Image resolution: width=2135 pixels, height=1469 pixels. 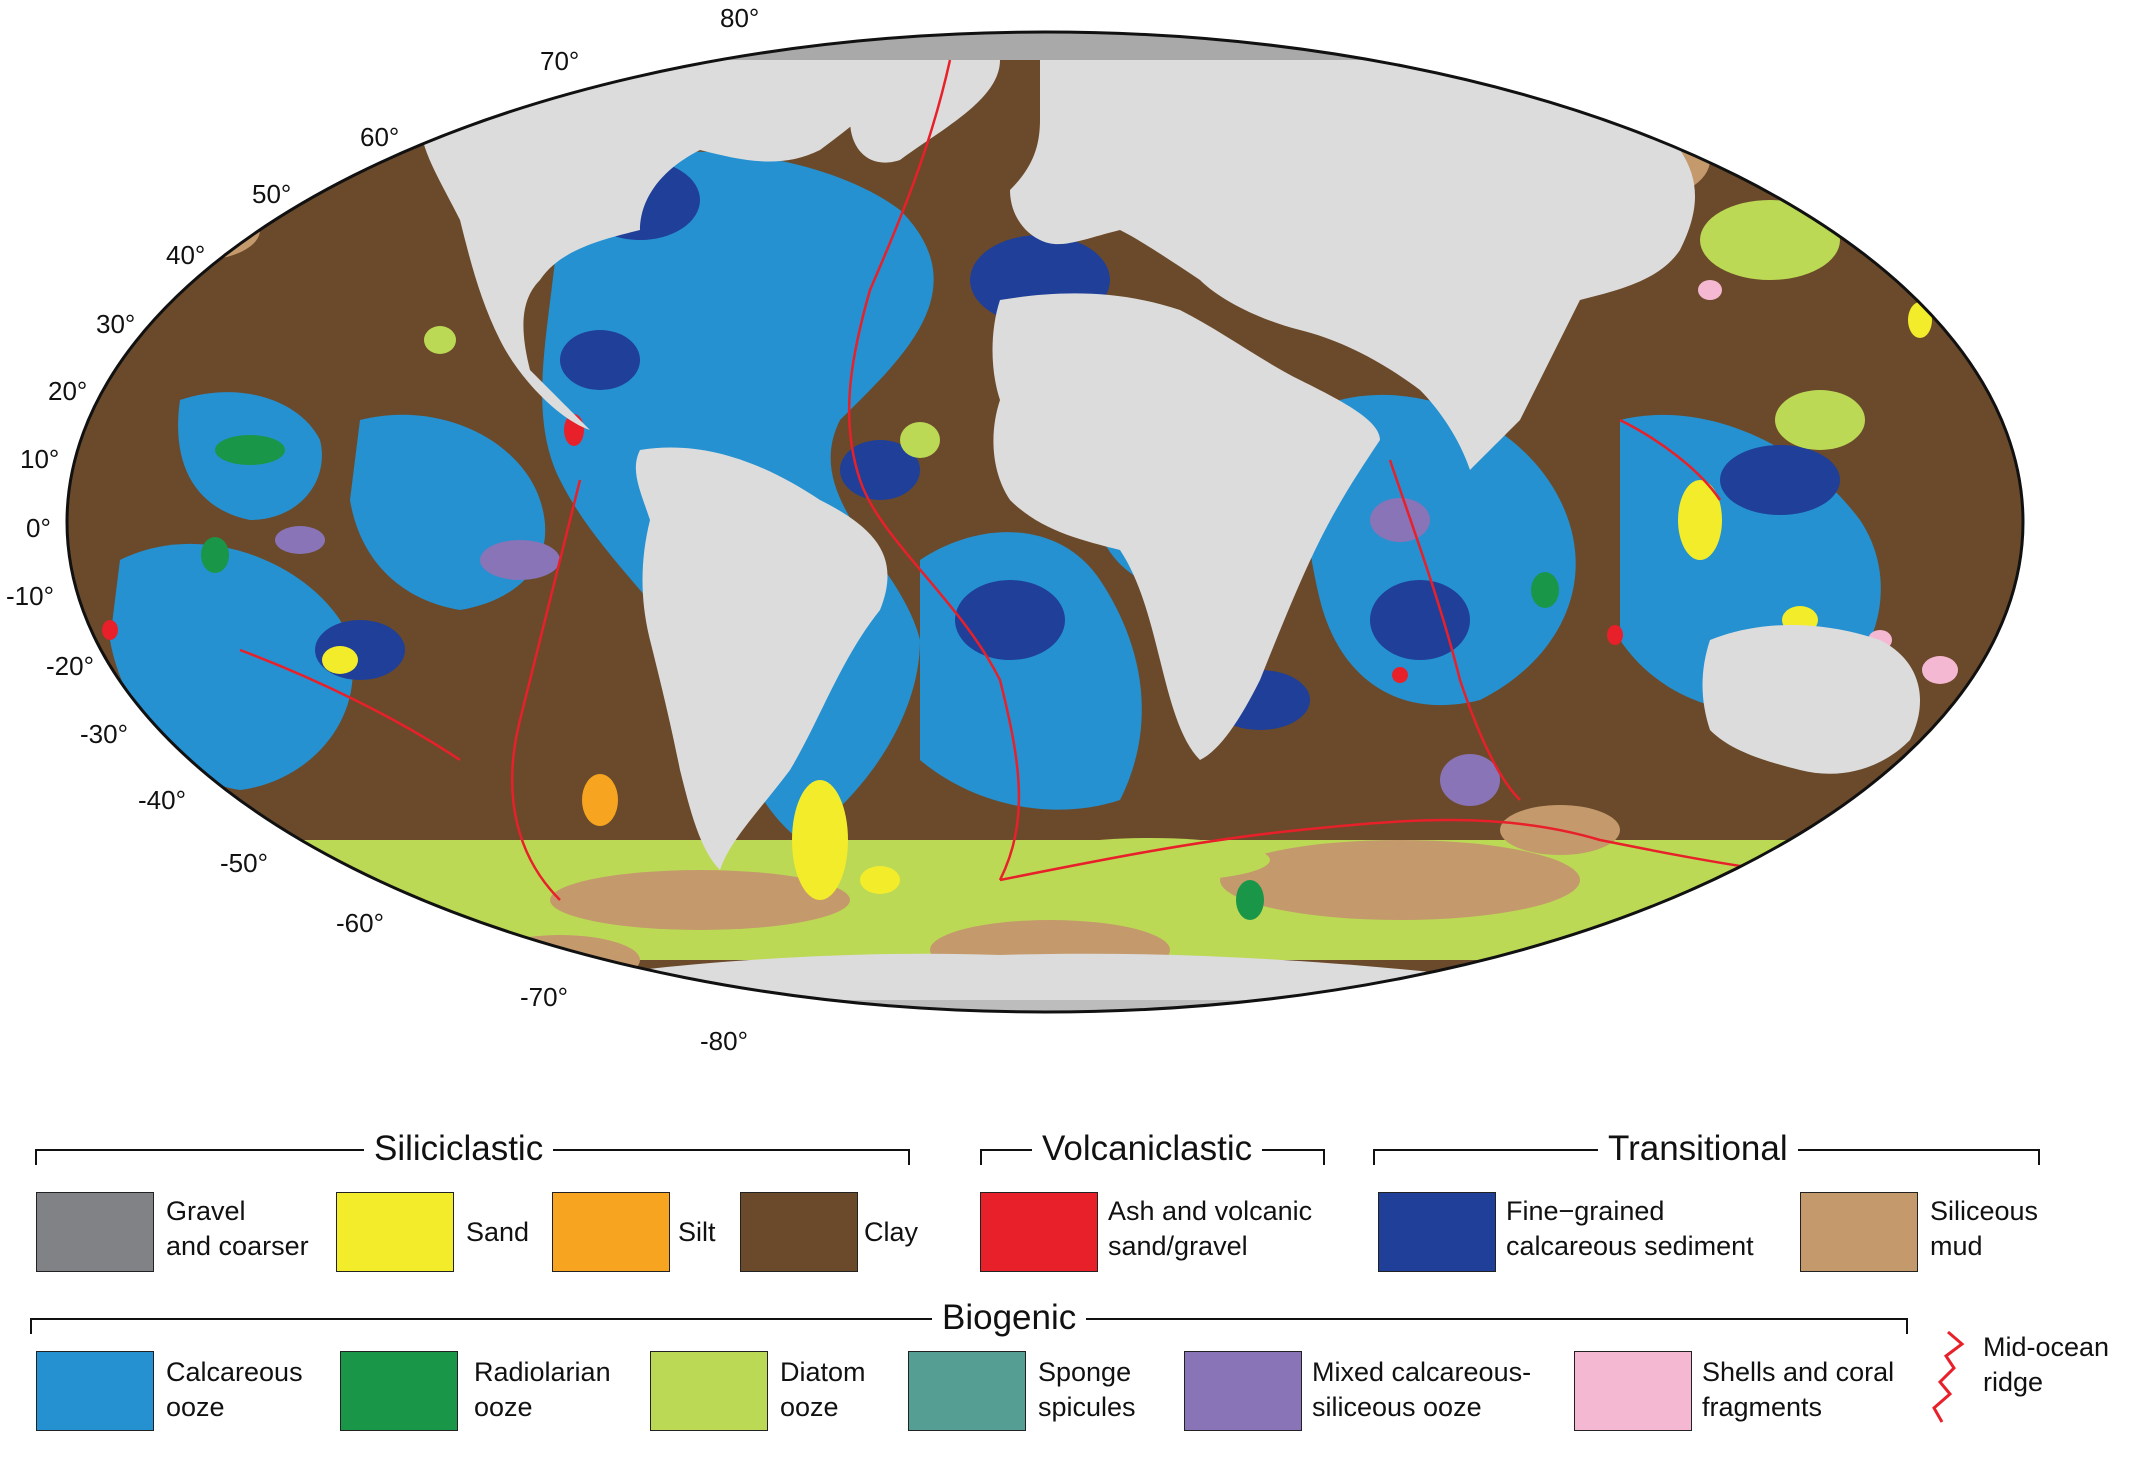 What do you see at coordinates (823, 1389) in the screenshot?
I see `label-diatom-ooze: Diatom ooze` at bounding box center [823, 1389].